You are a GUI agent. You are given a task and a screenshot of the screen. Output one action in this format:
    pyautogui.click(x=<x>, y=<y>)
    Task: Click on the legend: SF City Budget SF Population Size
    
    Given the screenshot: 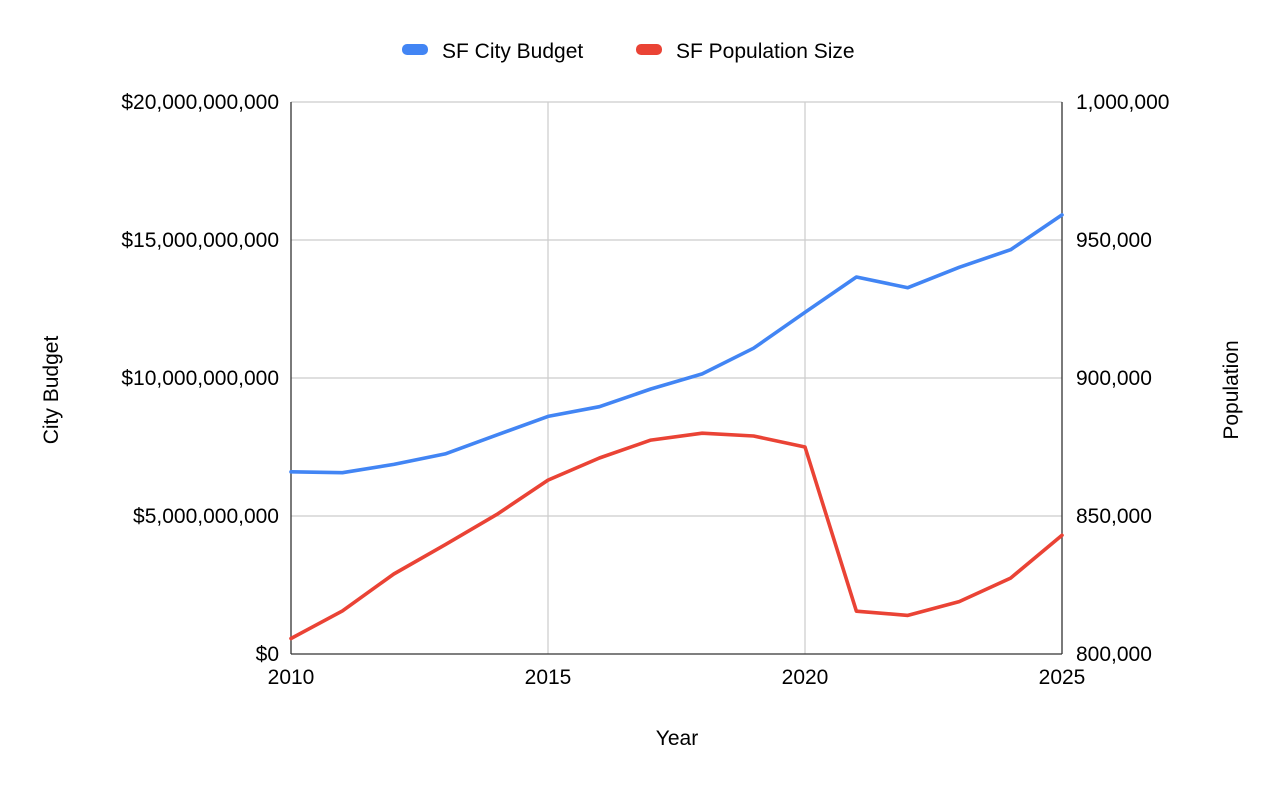 What is the action you would take?
    pyautogui.click(x=628, y=51)
    